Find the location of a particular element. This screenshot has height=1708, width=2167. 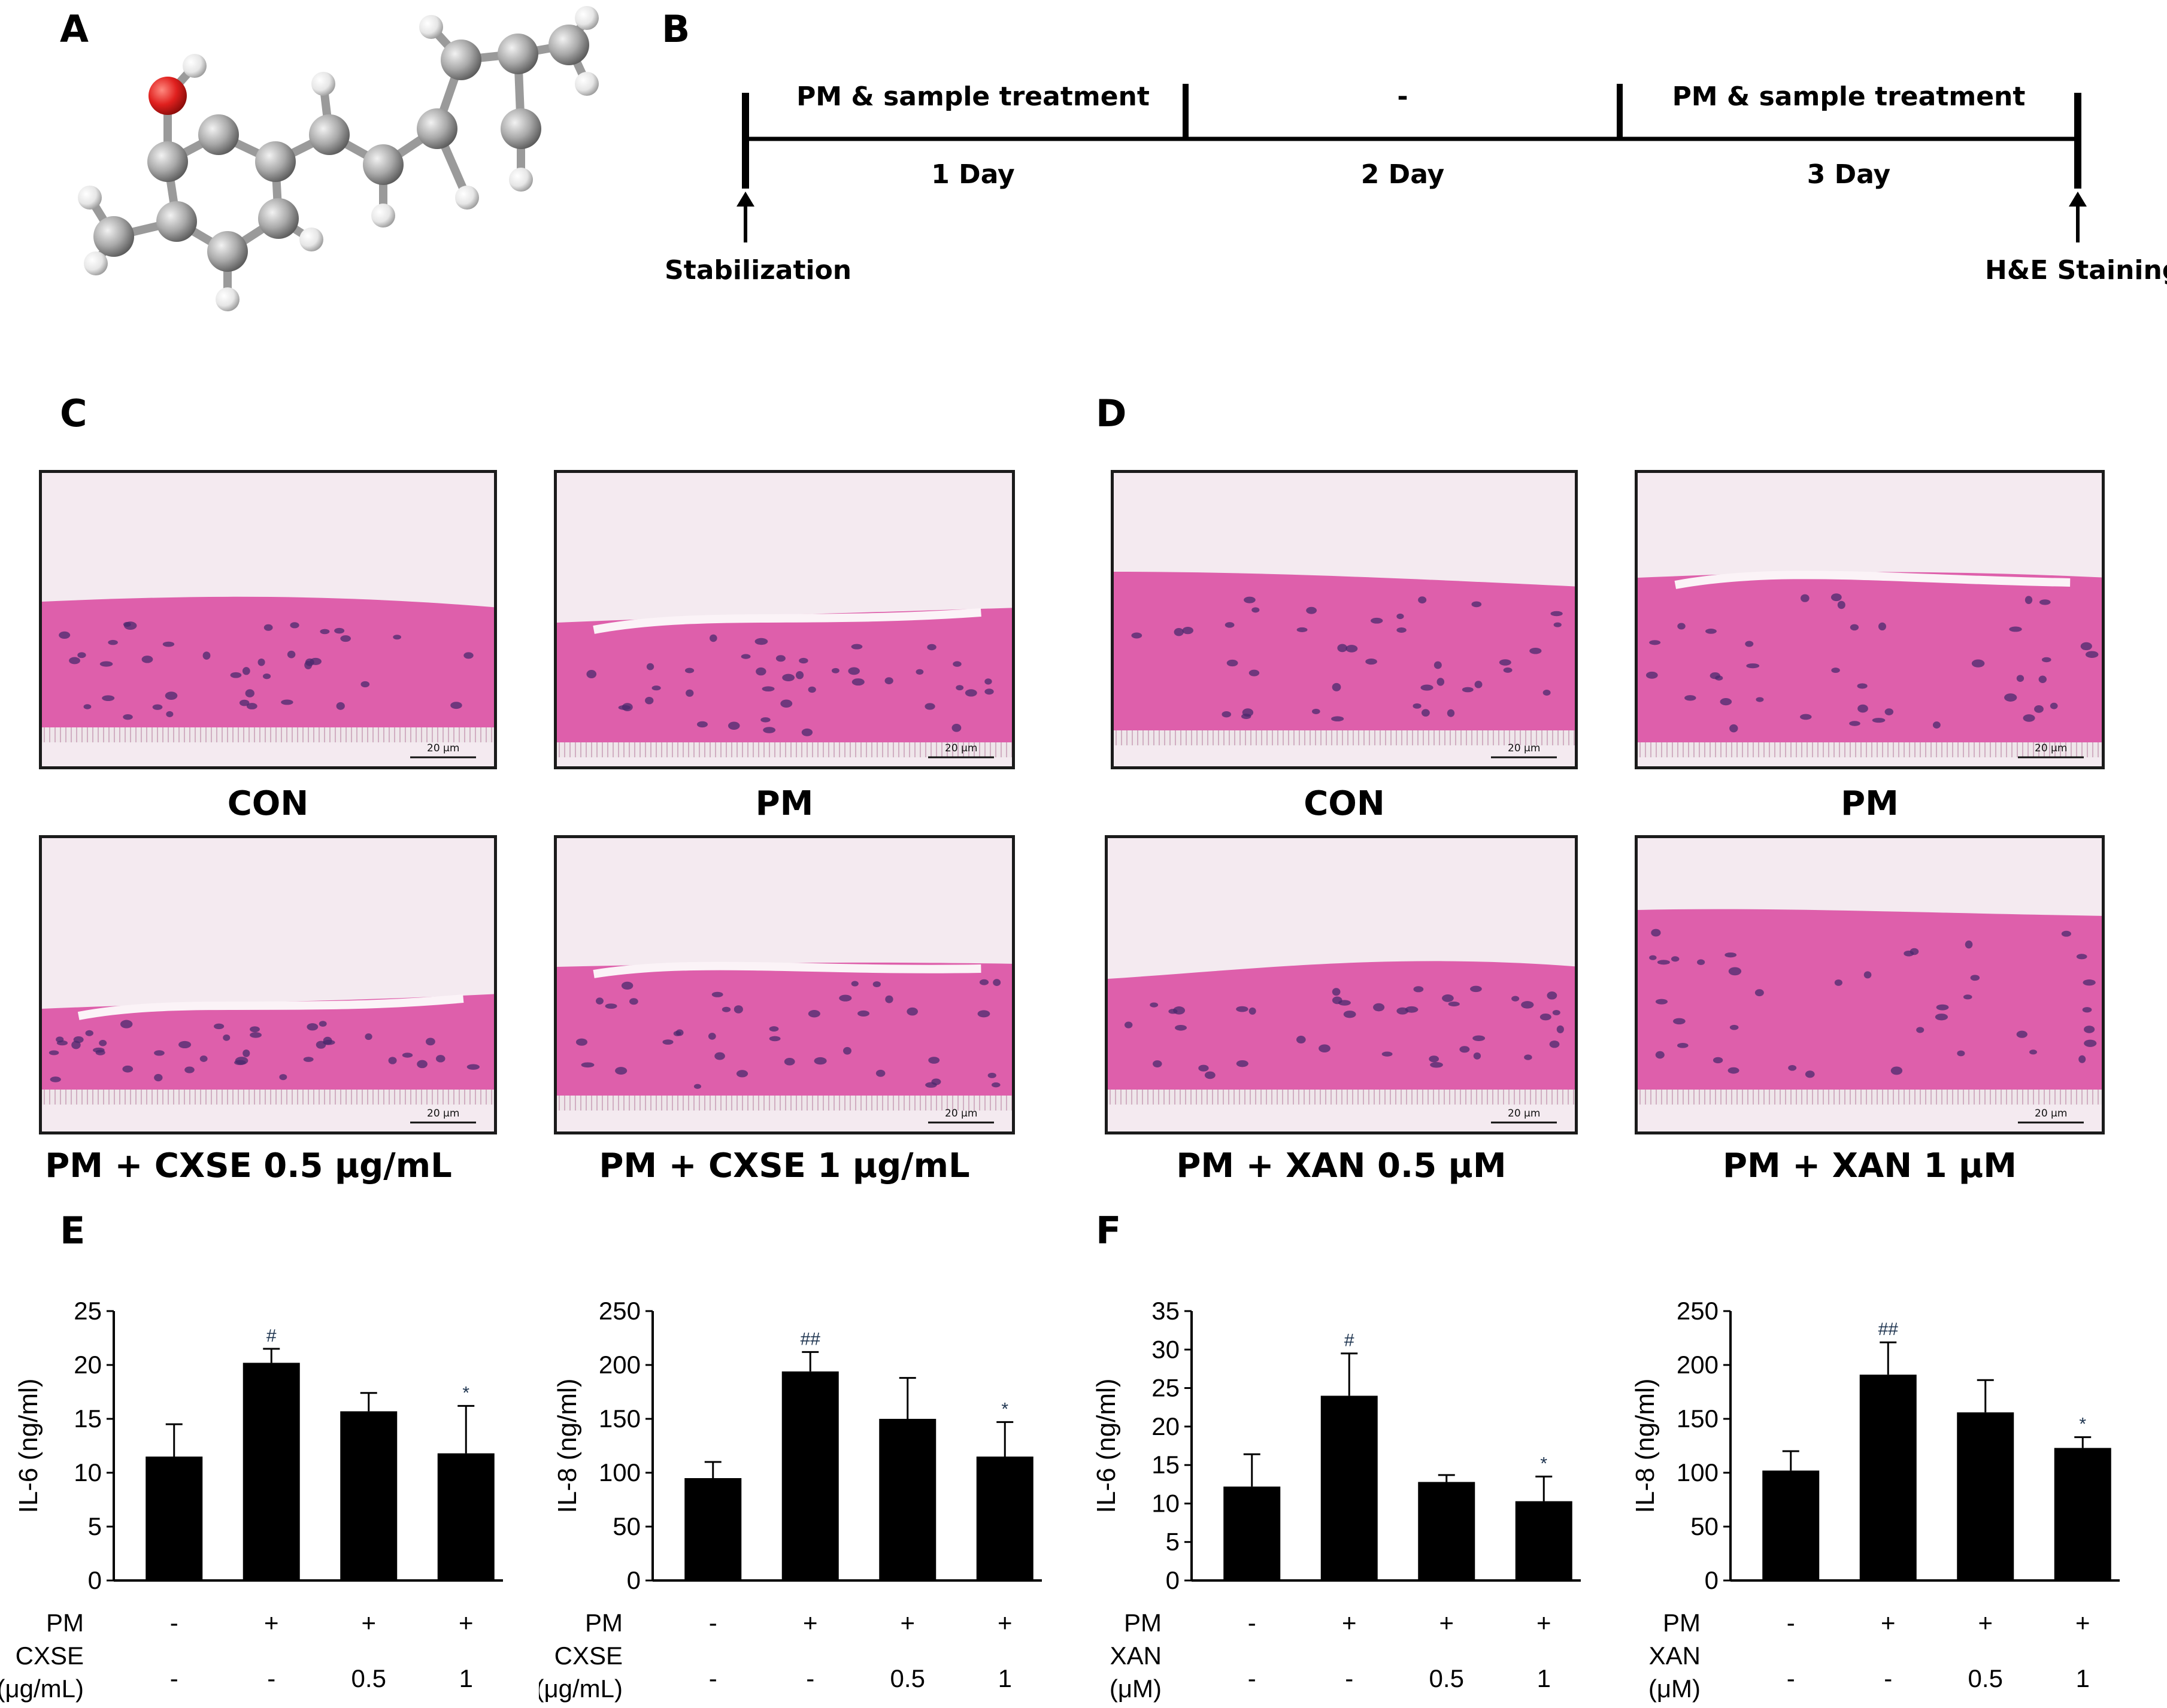

y-tick-label: 5 is located at coordinates (95, 1526).